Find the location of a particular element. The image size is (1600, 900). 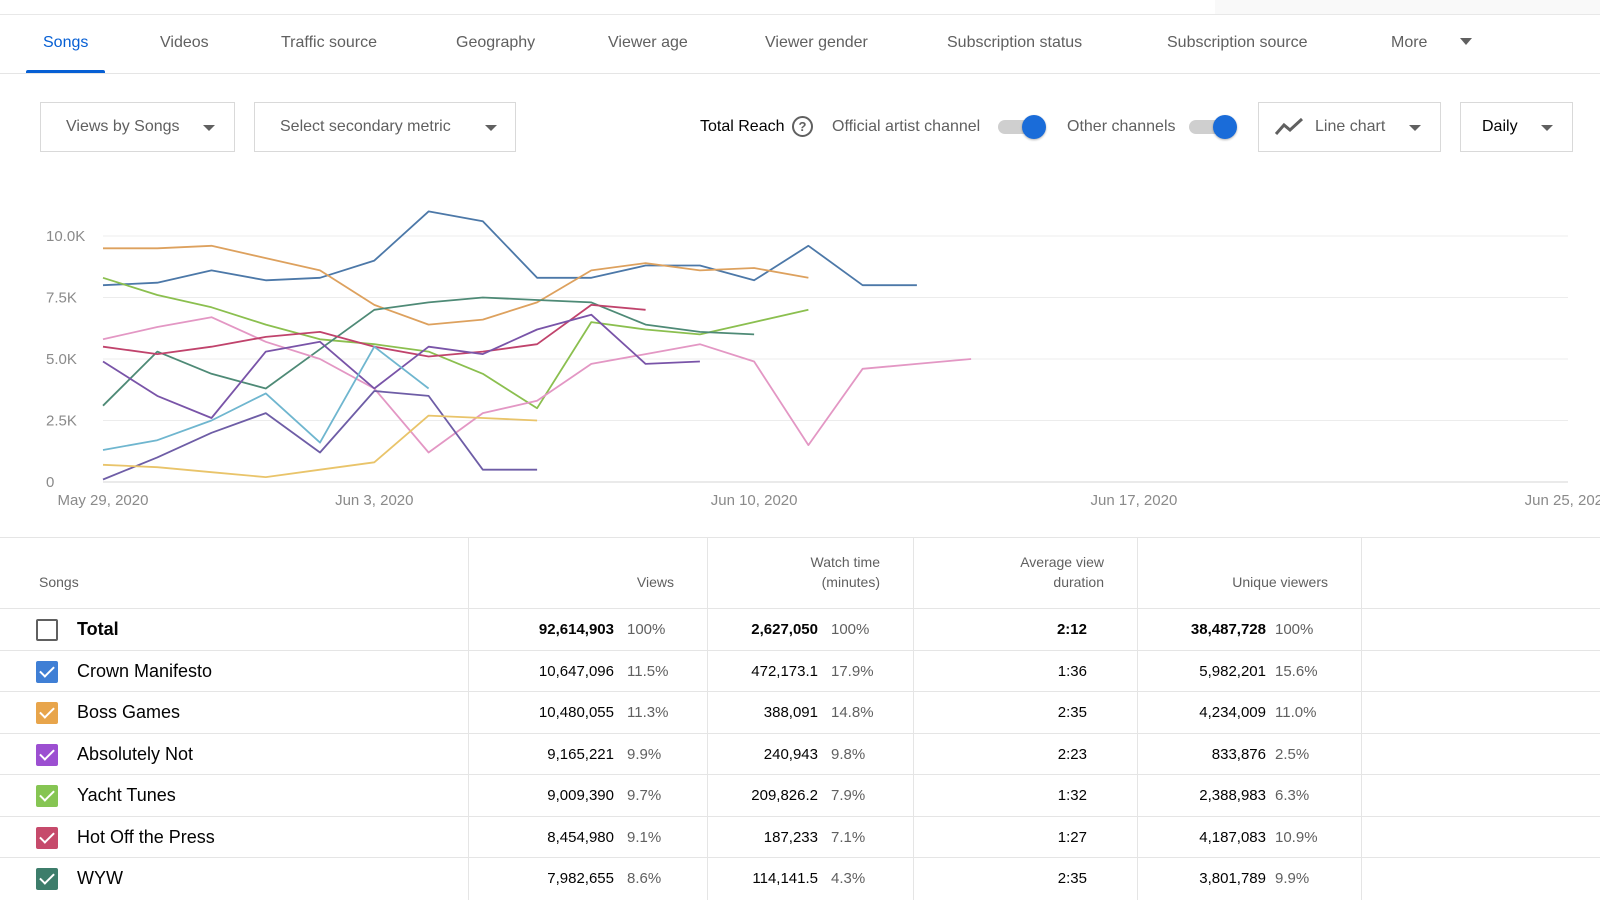

column-header-watch-time: Watch time (minutes) is located at coordinates (810, 572).